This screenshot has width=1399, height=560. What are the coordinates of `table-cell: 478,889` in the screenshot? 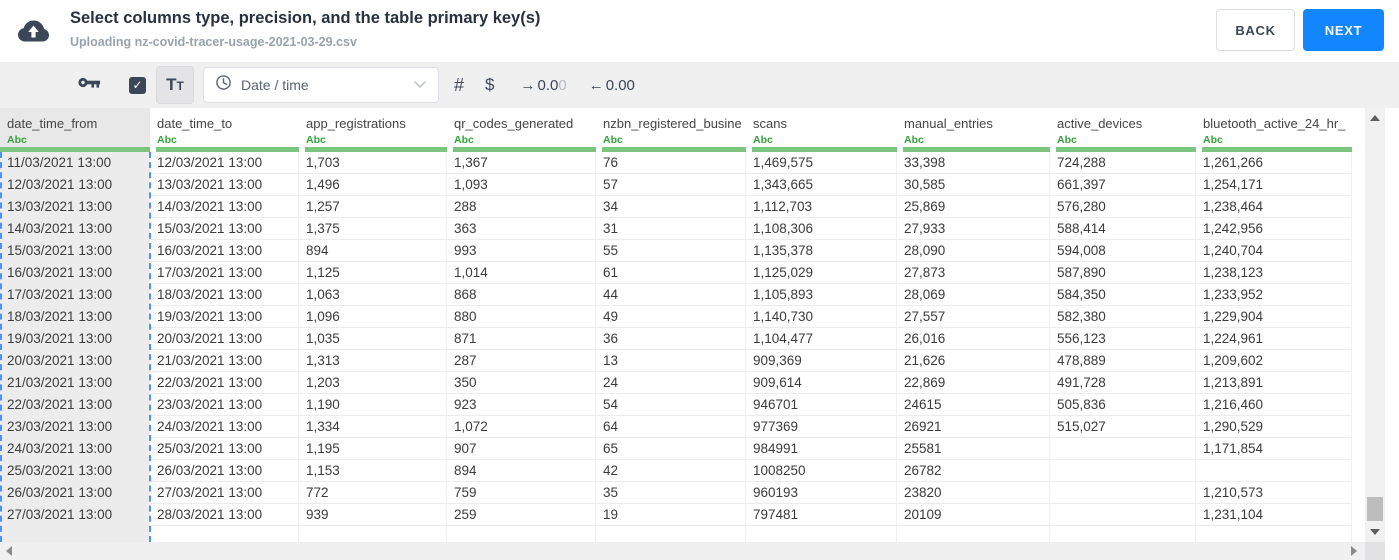 It's located at (1123, 361).